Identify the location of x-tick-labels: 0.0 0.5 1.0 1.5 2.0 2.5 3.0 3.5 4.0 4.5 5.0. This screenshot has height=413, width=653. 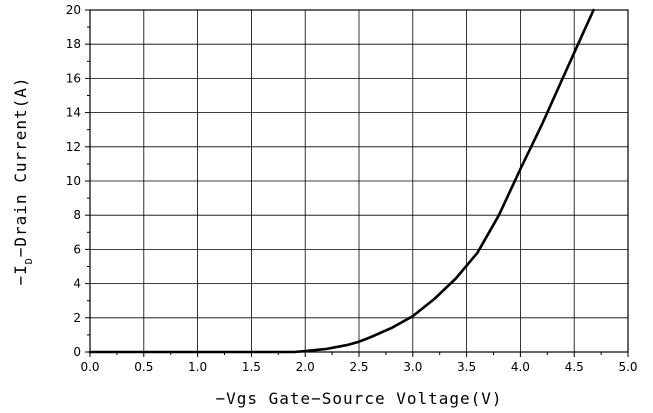
(358, 367).